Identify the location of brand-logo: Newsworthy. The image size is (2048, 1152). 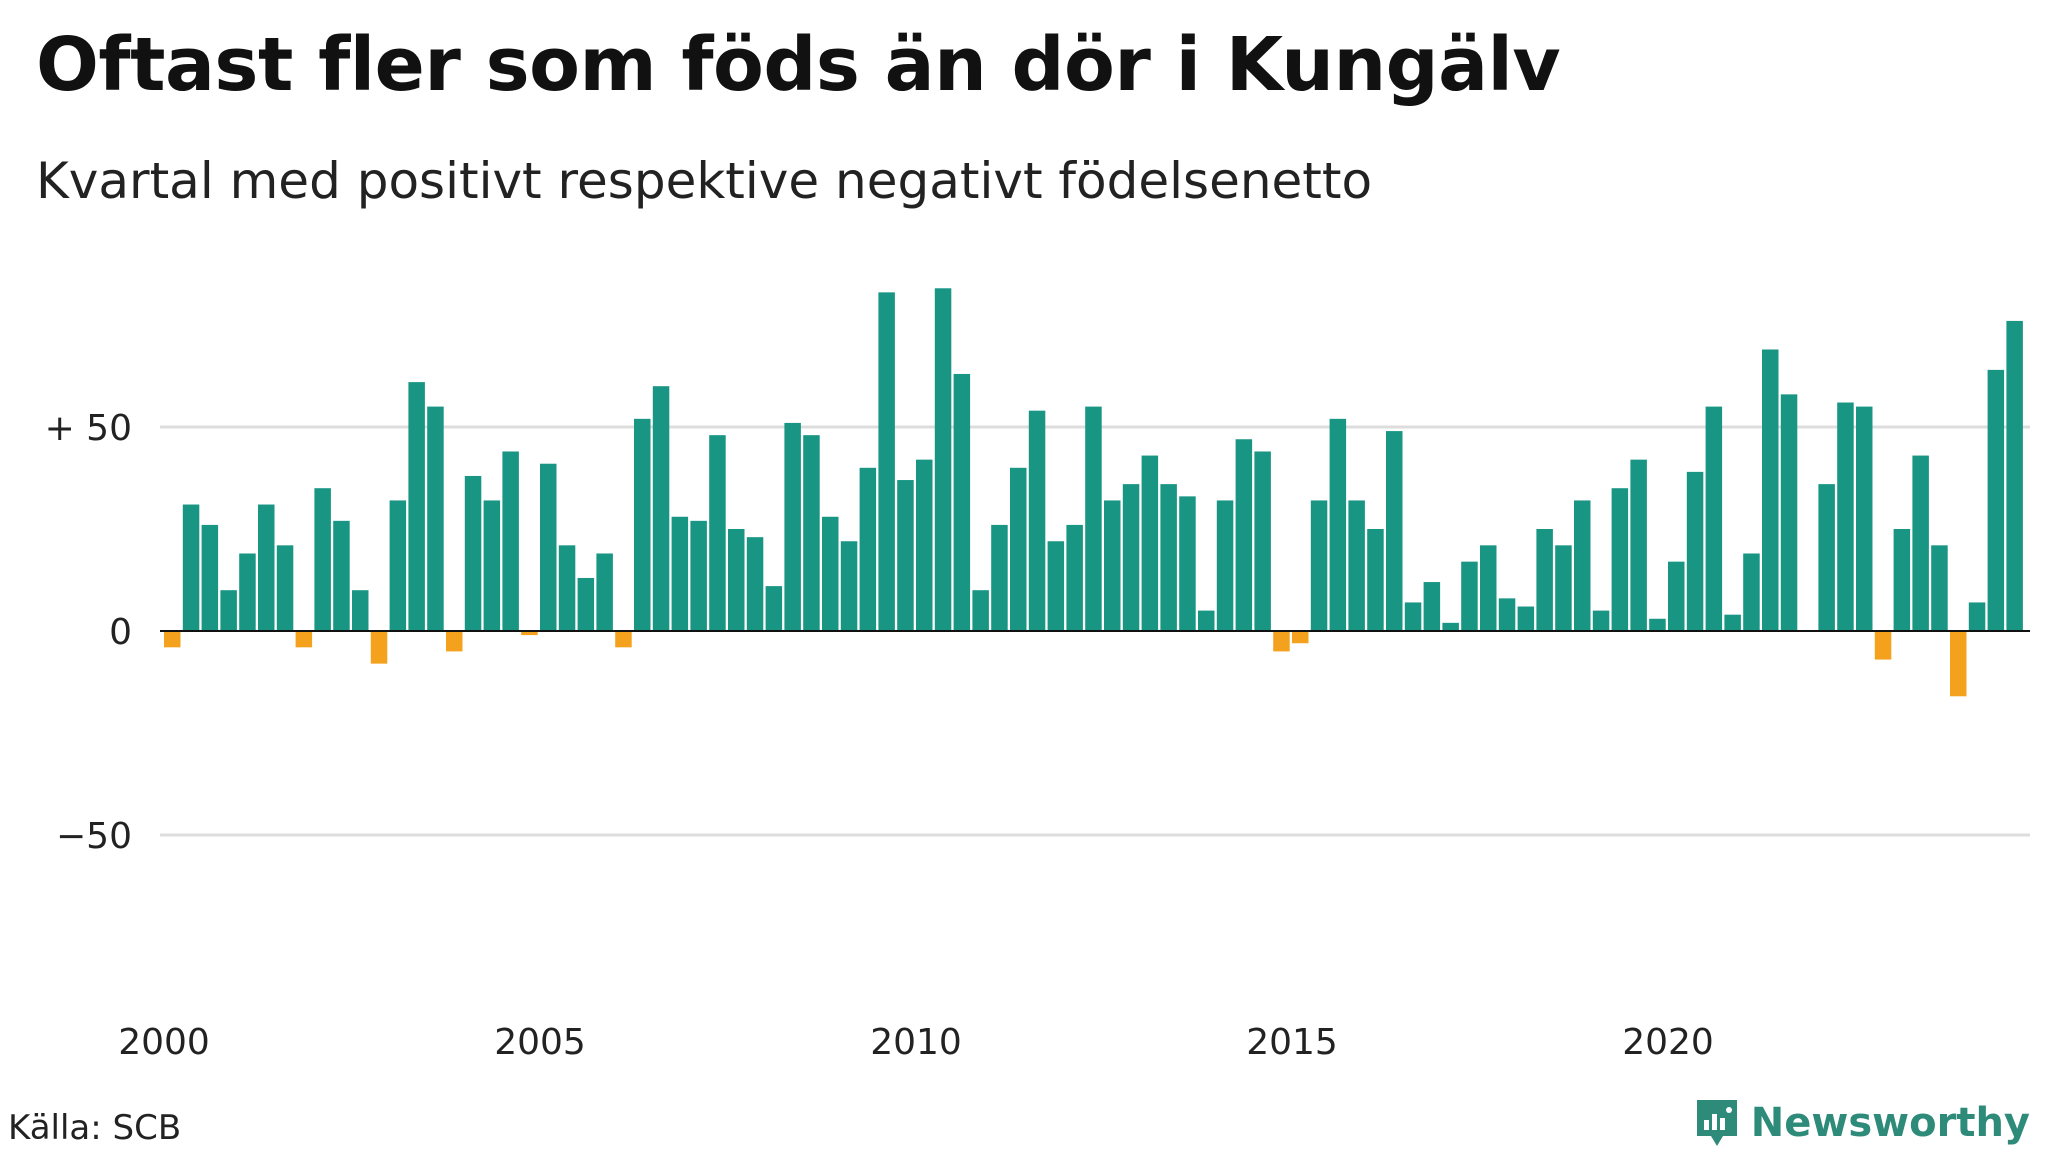
(1861, 1123).